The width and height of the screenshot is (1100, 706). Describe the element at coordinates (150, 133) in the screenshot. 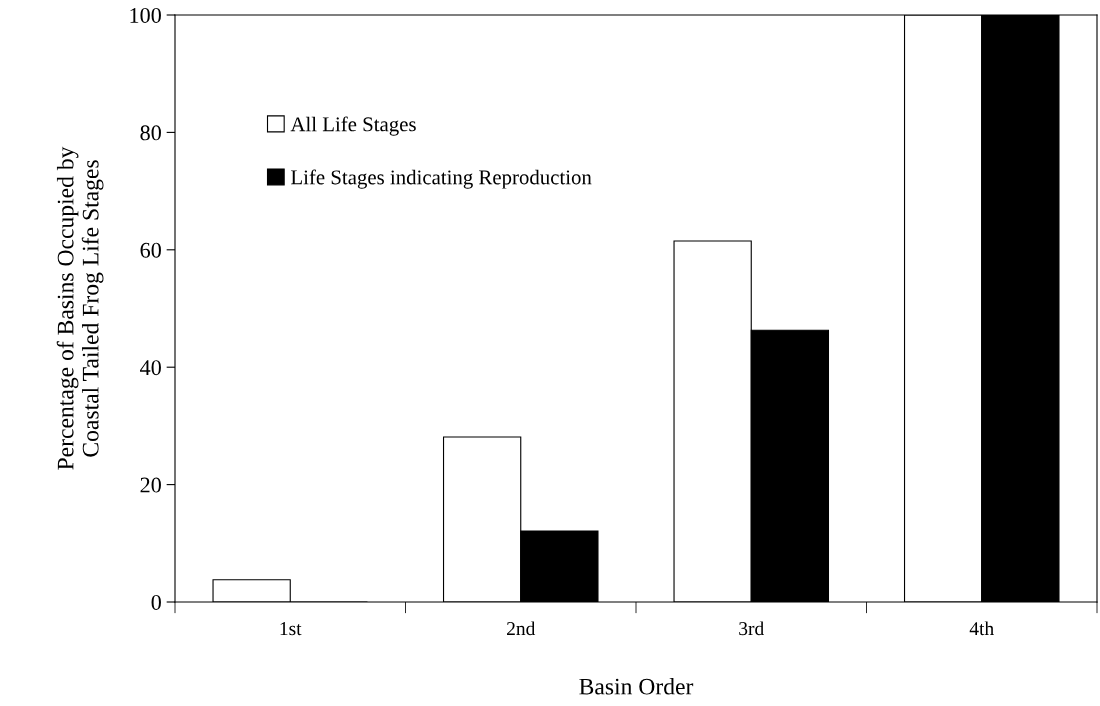

I see `y-tick-label: 80` at that location.